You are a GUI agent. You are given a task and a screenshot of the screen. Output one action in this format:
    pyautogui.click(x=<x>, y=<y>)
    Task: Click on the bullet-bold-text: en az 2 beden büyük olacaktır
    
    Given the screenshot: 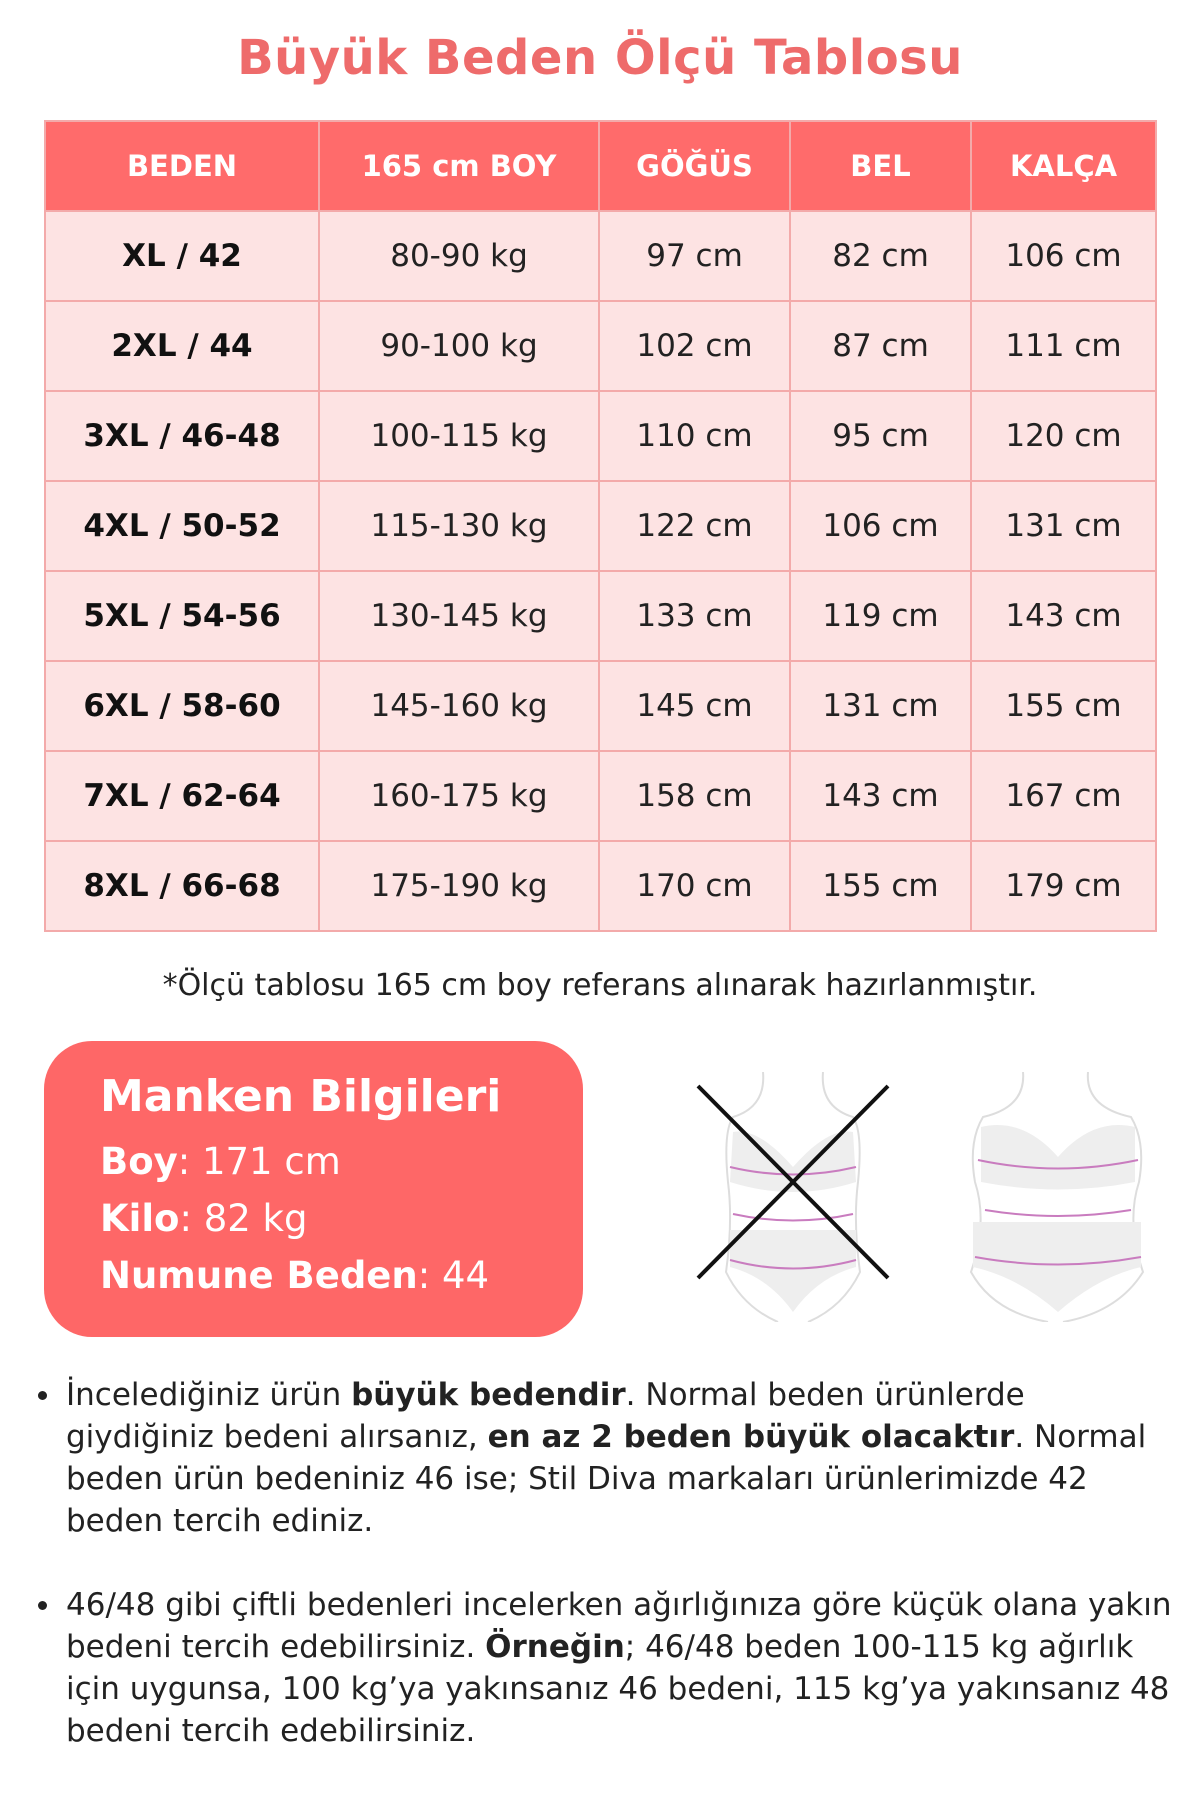 What is the action you would take?
    pyautogui.click(x=751, y=1437)
    